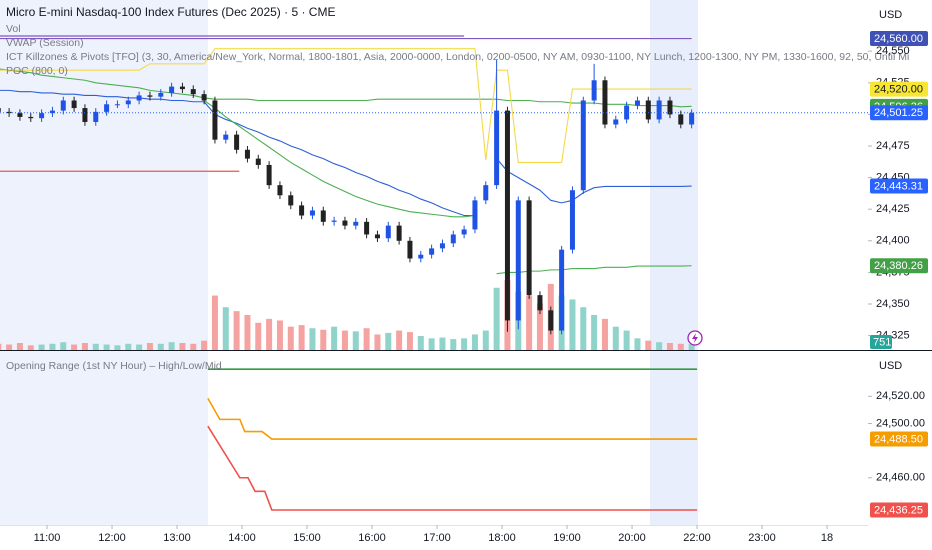 The image size is (932, 550). Describe the element at coordinates (893, 146) in the screenshot. I see `y-tick-label: 24,475` at that location.